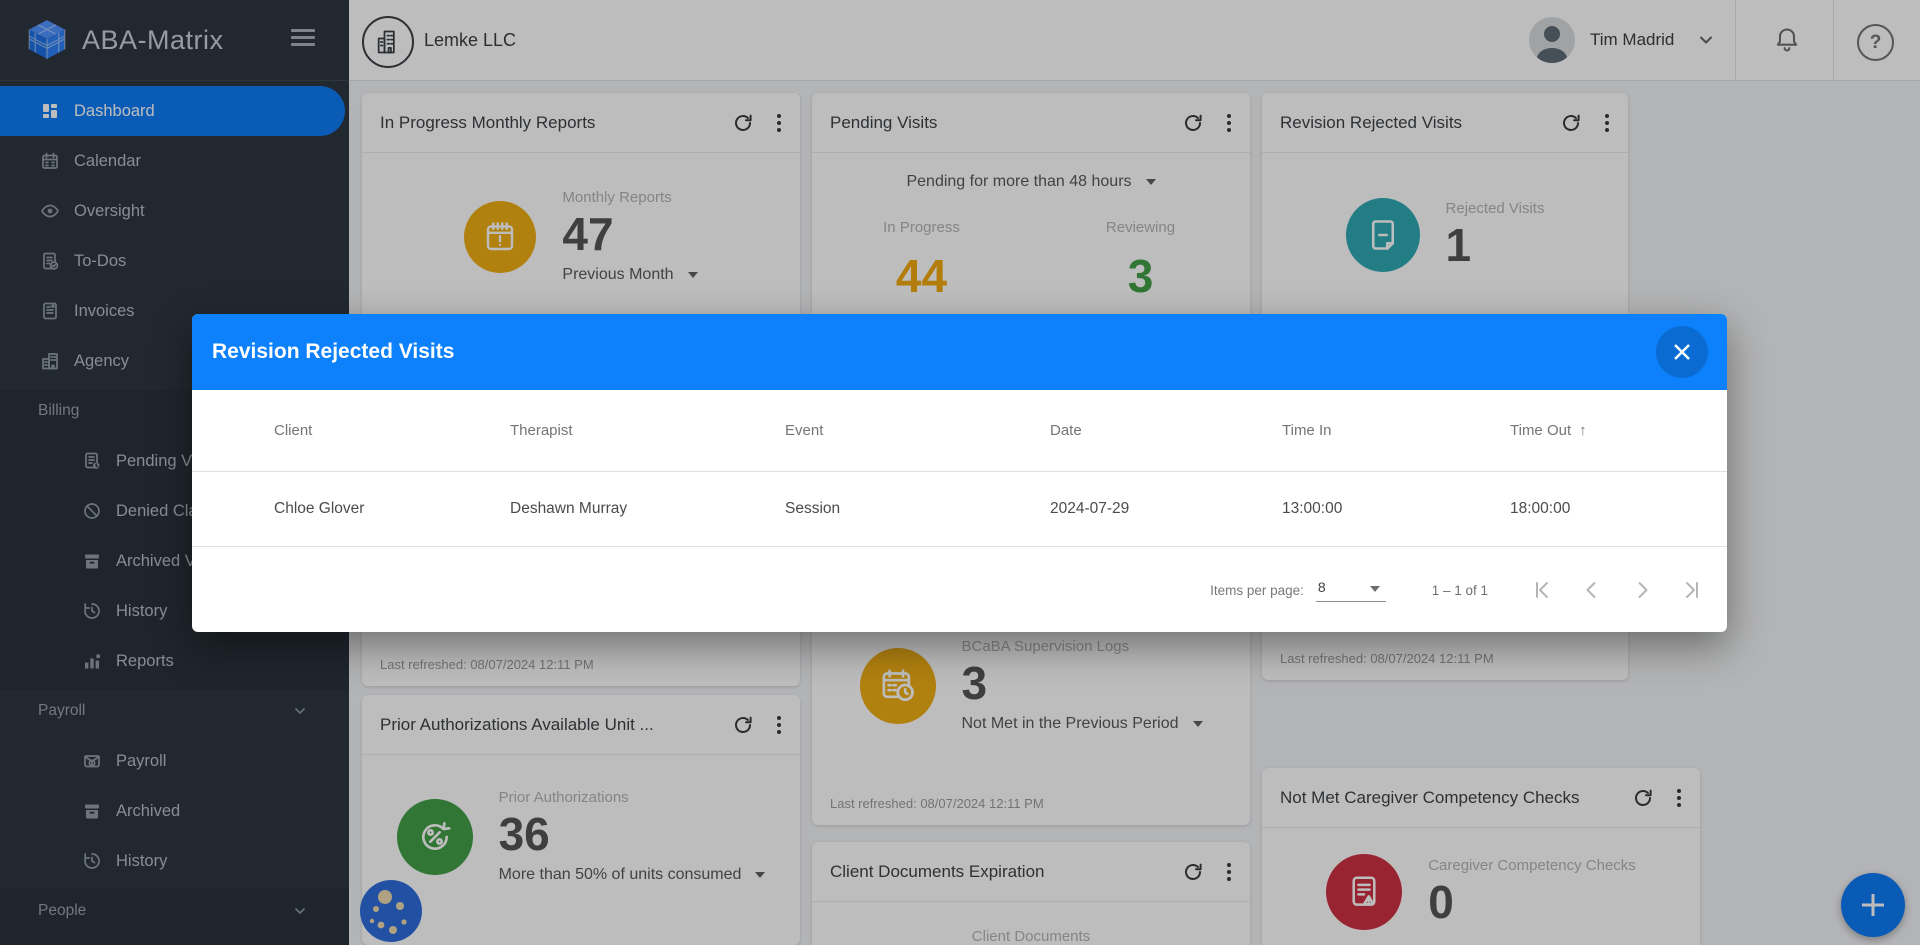 The height and width of the screenshot is (945, 1920). What do you see at coordinates (1371, 122) in the screenshot?
I see `card-title: Revision Rejected Visits` at bounding box center [1371, 122].